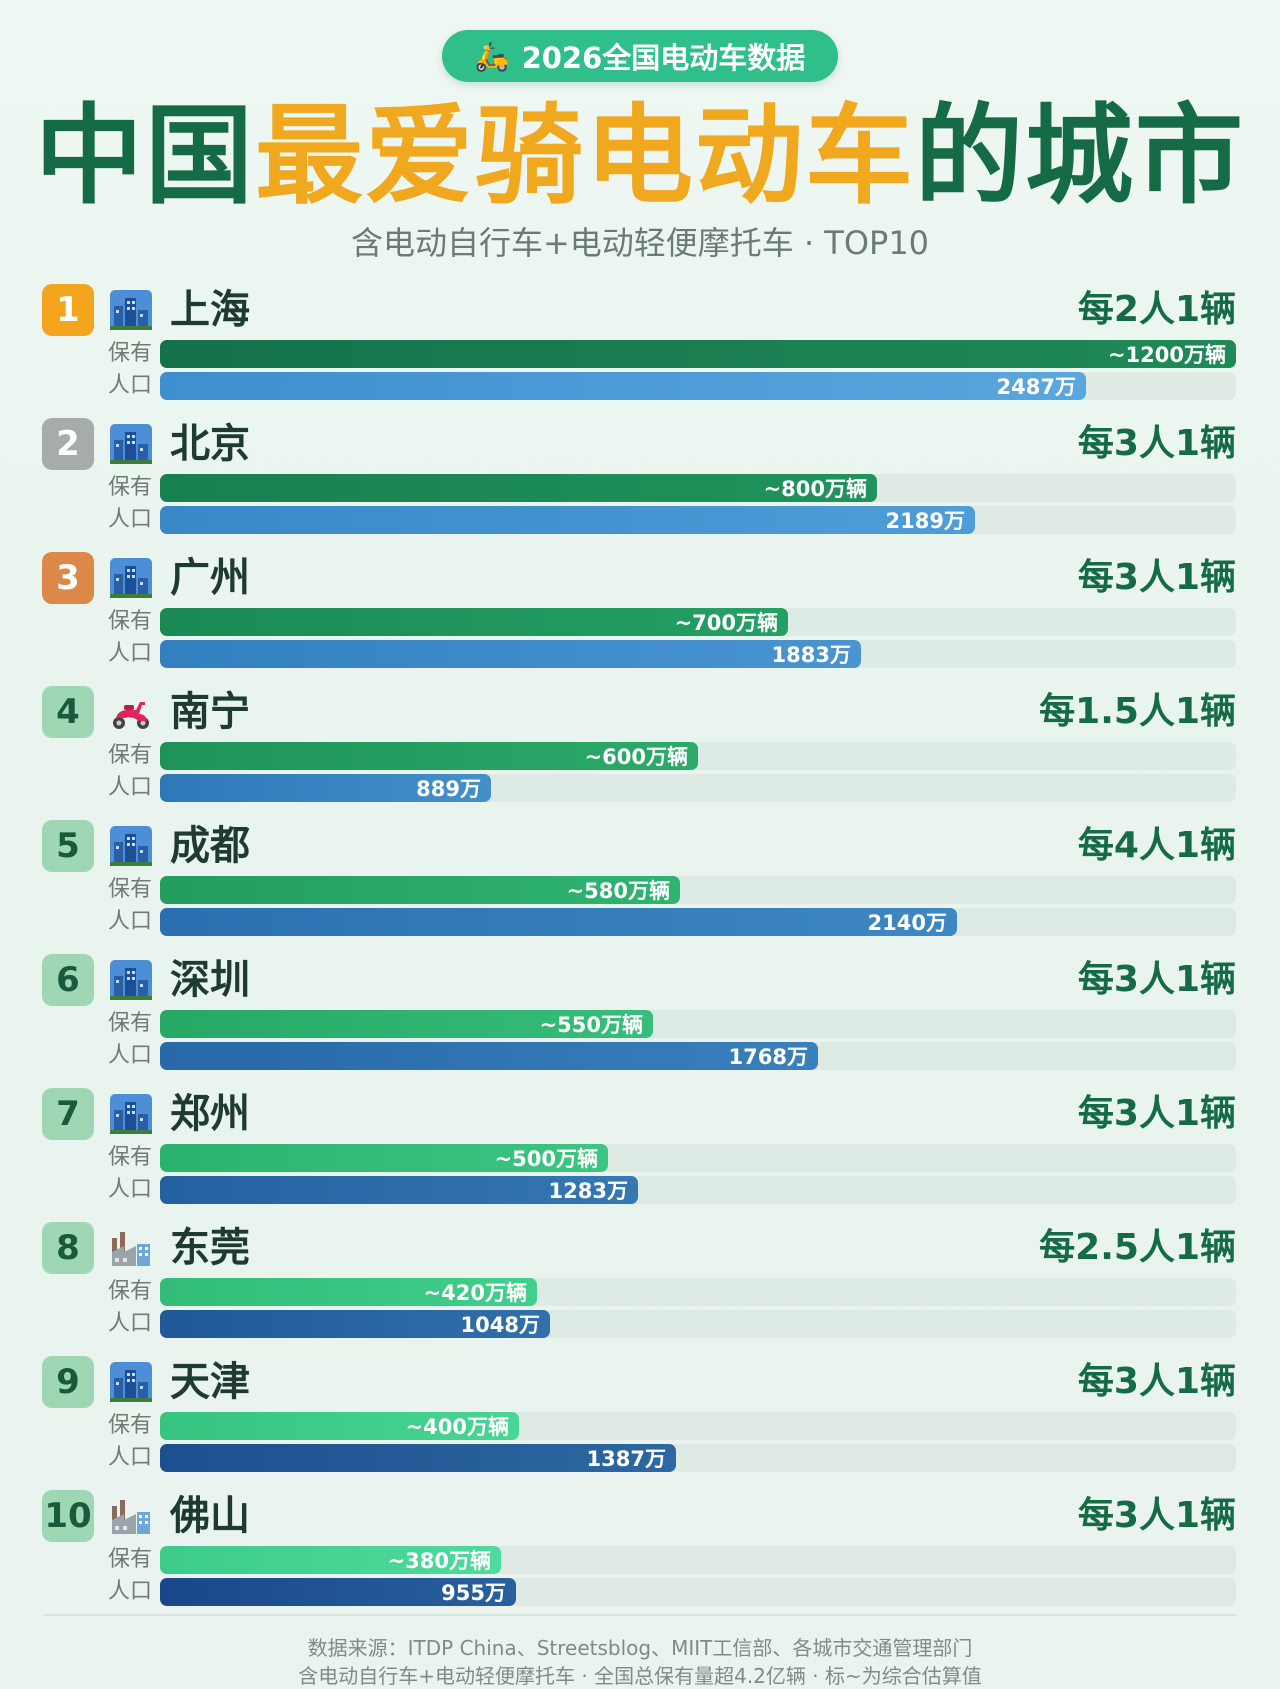  What do you see at coordinates (640, 1423) in the screenshot?
I see `chart-row: 9 天津 每3人1辆 保有 ~400万辆 人口 1387万` at bounding box center [640, 1423].